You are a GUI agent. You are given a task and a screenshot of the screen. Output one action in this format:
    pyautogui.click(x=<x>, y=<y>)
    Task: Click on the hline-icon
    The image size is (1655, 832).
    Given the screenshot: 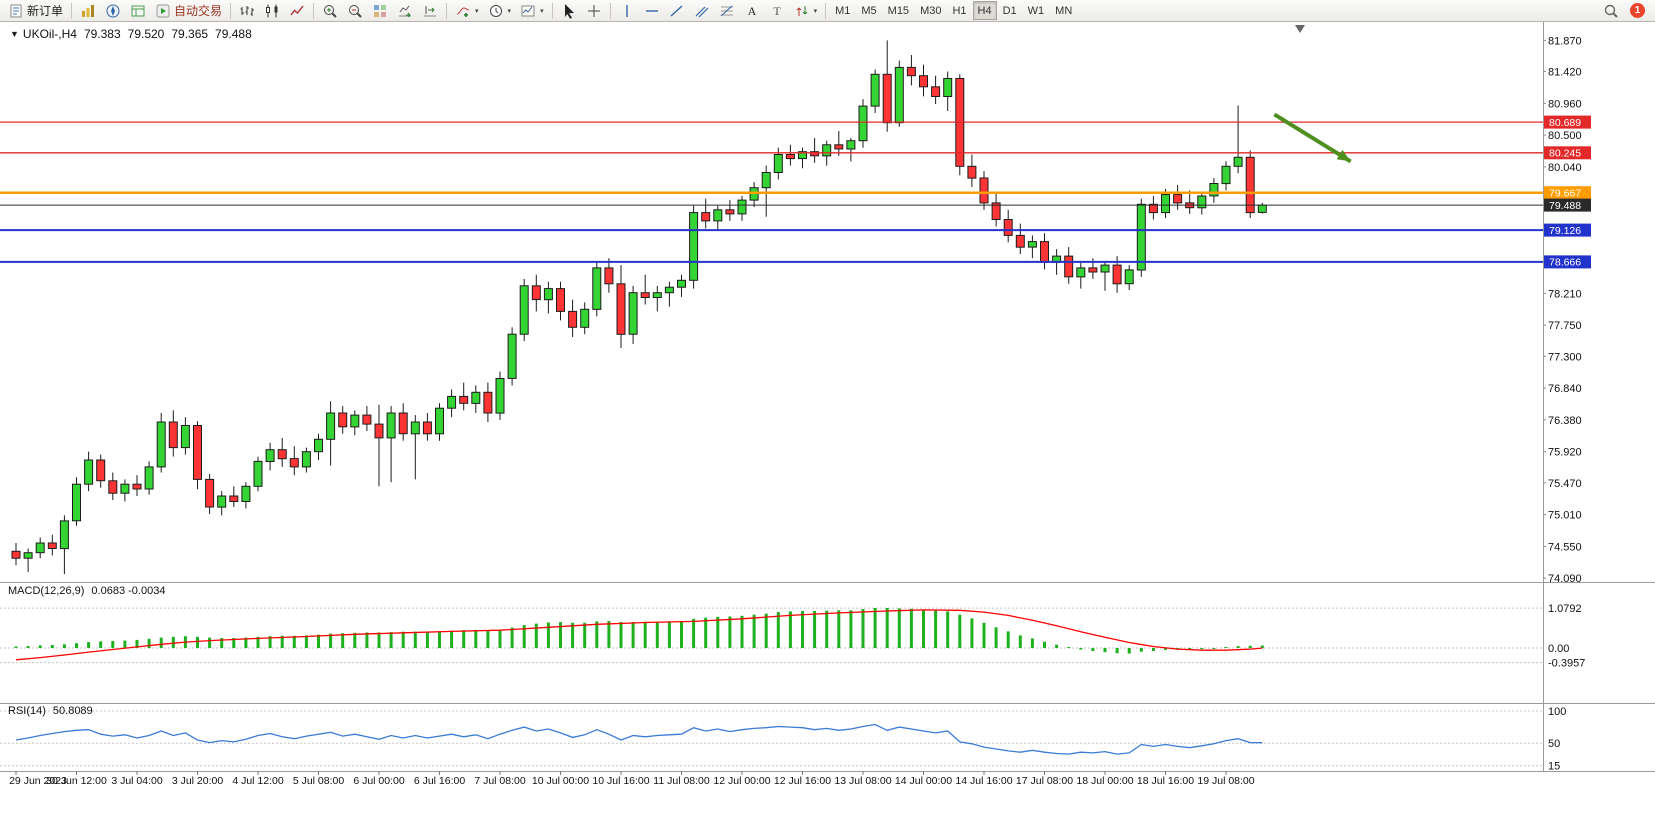 What is the action you would take?
    pyautogui.click(x=651, y=10)
    